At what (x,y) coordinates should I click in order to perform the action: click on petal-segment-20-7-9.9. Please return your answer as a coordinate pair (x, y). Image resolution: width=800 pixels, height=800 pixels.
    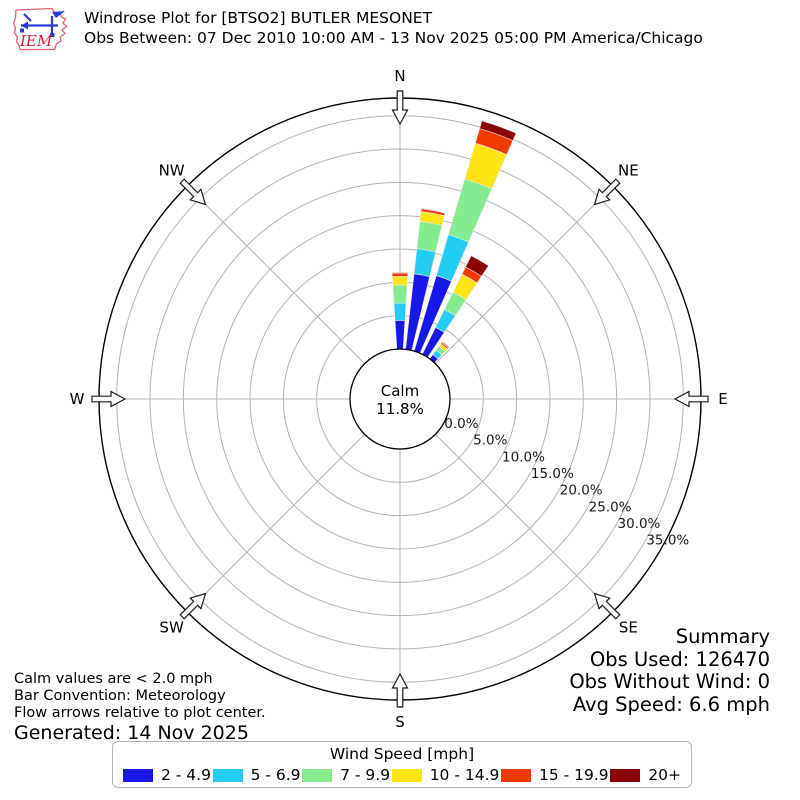
    Looking at the image, I should click on (470, 210).